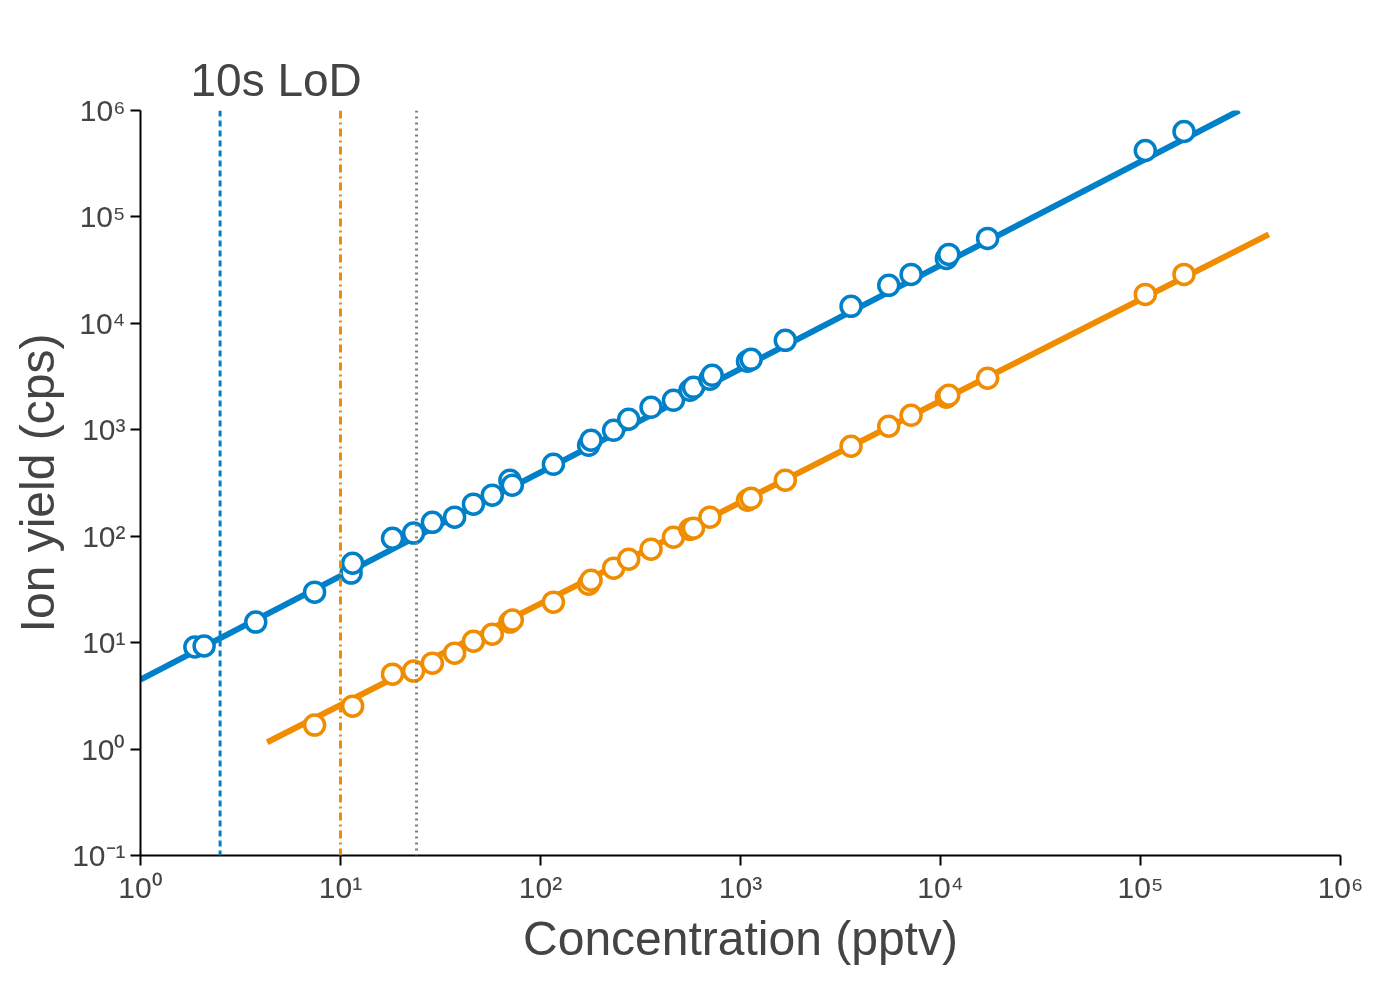 The width and height of the screenshot is (1394, 991). I want to click on x-tick-label: 10³, so click(740, 887).